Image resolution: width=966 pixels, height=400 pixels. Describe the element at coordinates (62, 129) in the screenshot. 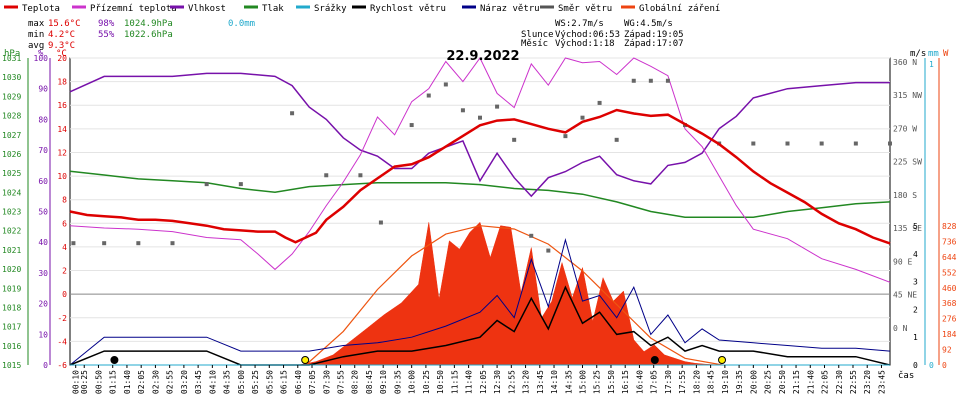

I see `temperature-tick: 14` at that location.